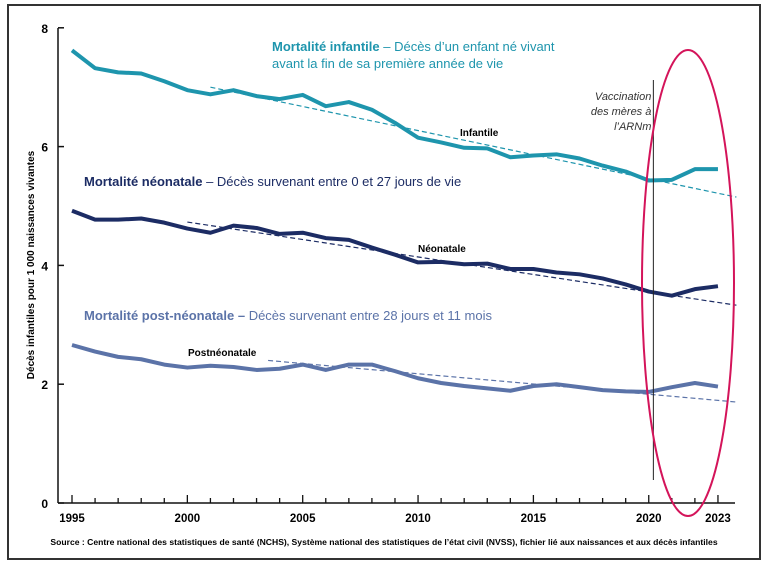 The image size is (768, 570). Describe the element at coordinates (72, 519) in the screenshot. I see `x-tick-label: 1995` at that location.